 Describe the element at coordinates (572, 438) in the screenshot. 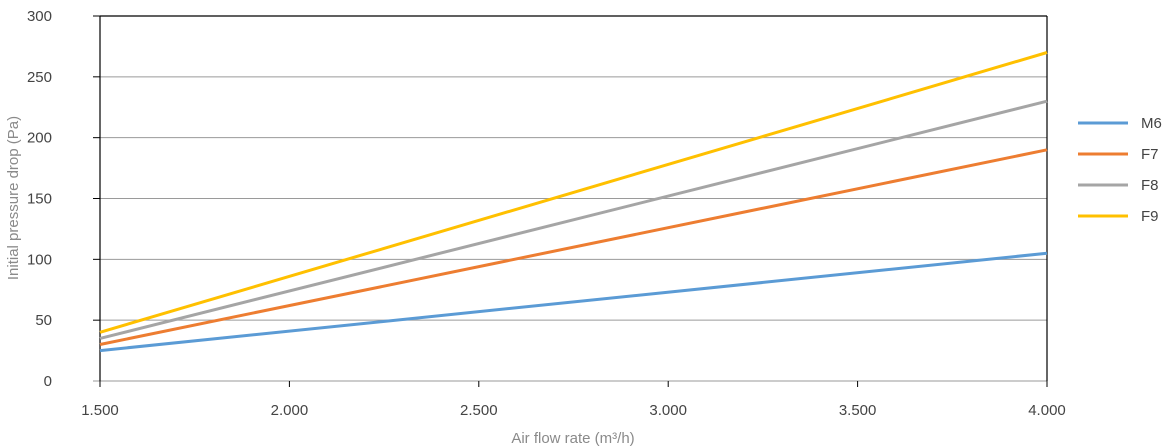

I see `x-axis-title: Air flow rate (m³/h)` at that location.